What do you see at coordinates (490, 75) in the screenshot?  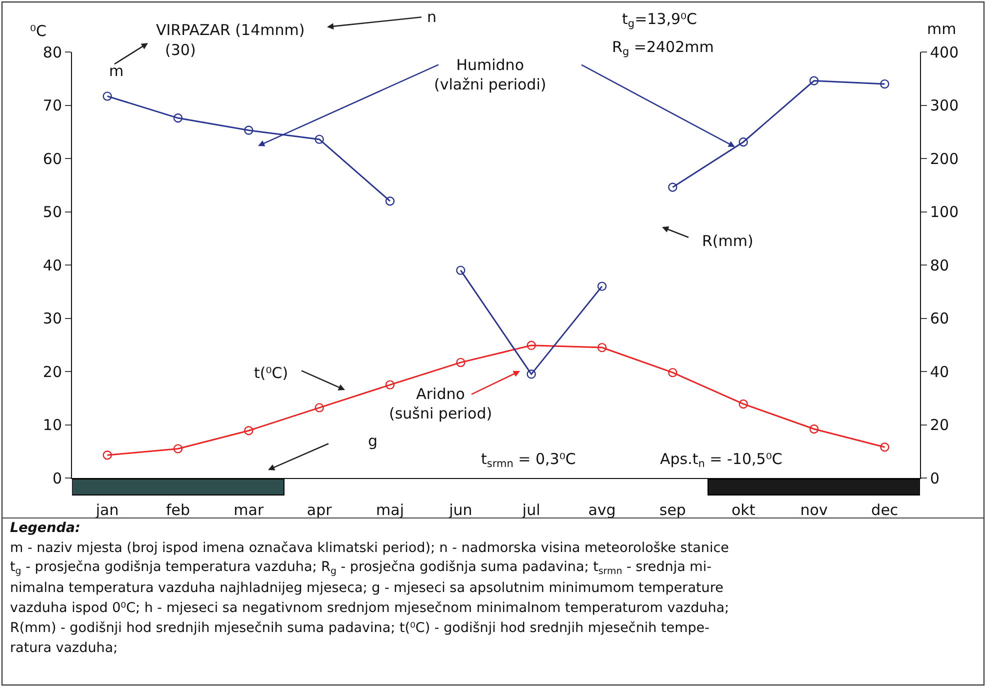 I see `annotation: Humidno (vlažni periodi)` at bounding box center [490, 75].